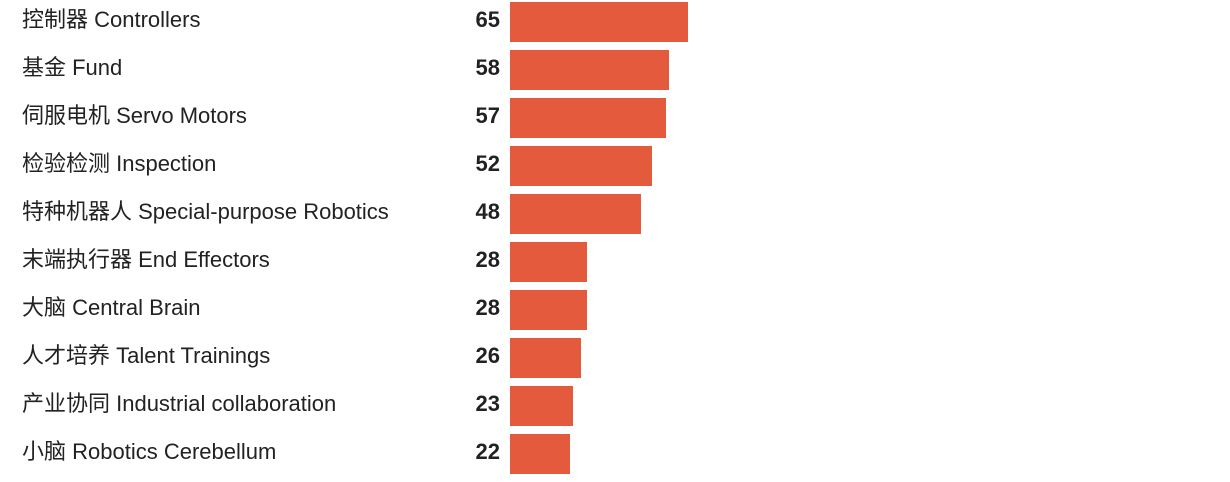 The image size is (1230, 482). What do you see at coordinates (146, 259) in the screenshot?
I see `category-label: 末端执行器 End Effectors` at bounding box center [146, 259].